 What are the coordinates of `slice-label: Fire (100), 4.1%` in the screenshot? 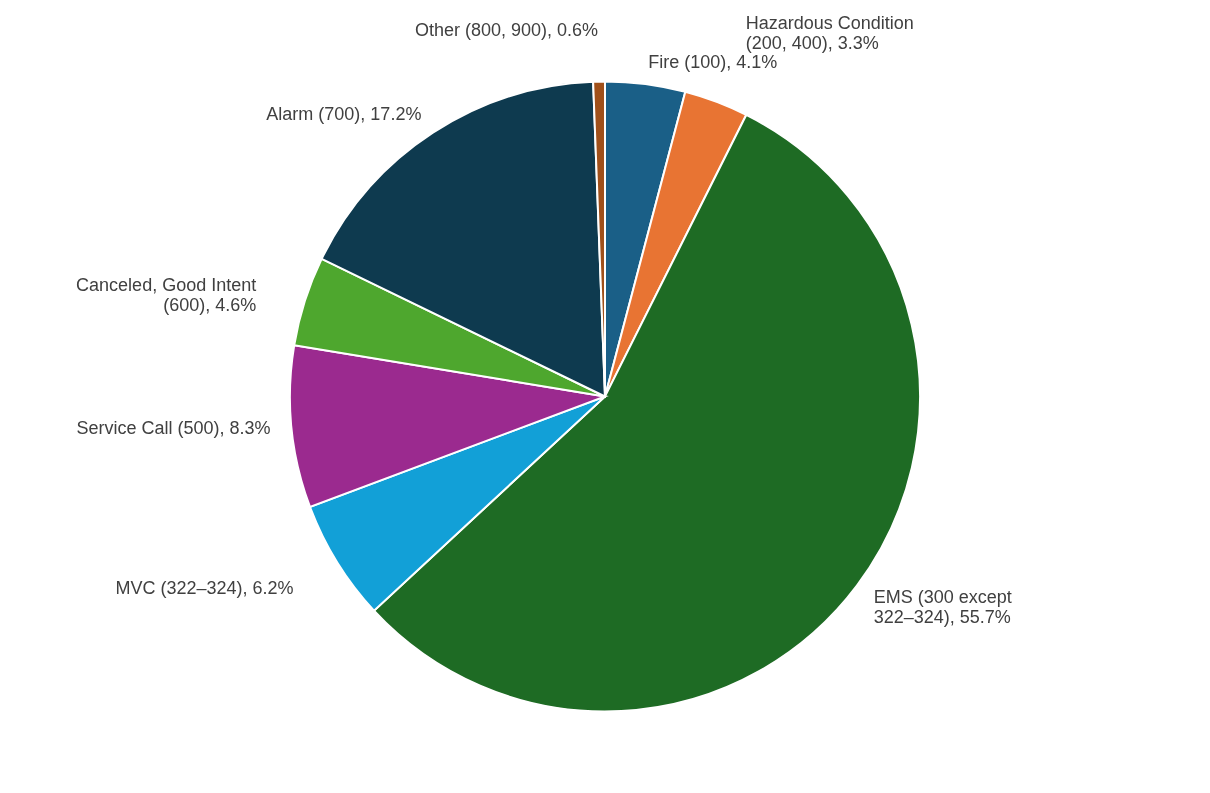 It's located at (713, 62).